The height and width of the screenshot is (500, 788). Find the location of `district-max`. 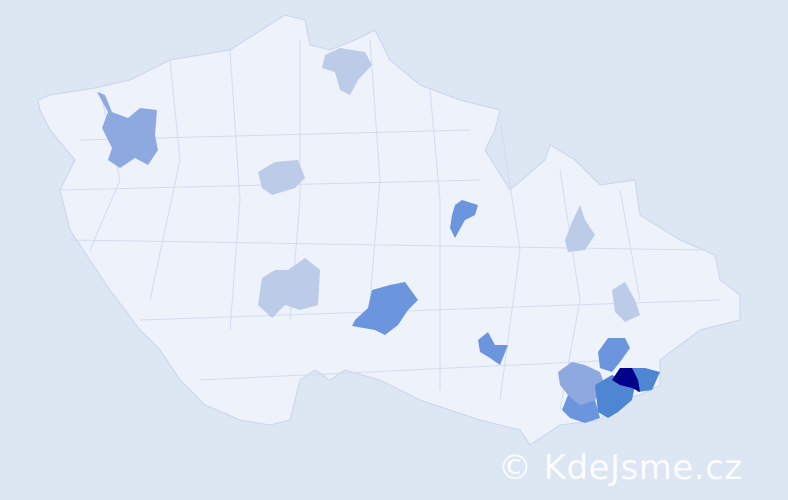

district-max is located at coordinates (626, 380).